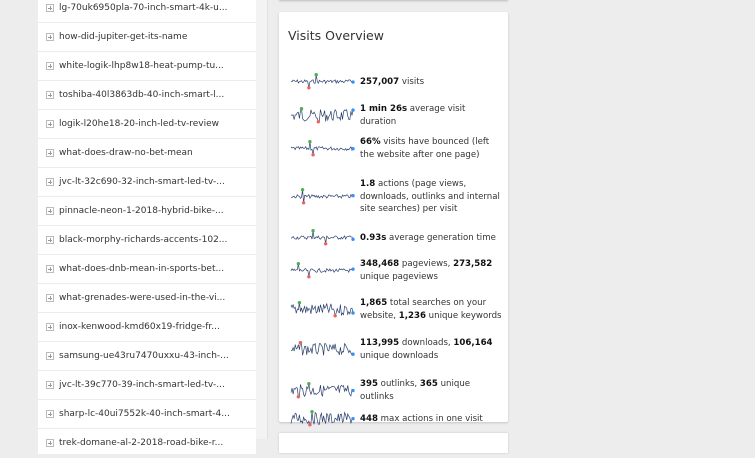 The height and width of the screenshot is (458, 755). What do you see at coordinates (147, 124) in the screenshot?
I see `url-row: logik-l20he18-20-inch-led-tv-review` at bounding box center [147, 124].